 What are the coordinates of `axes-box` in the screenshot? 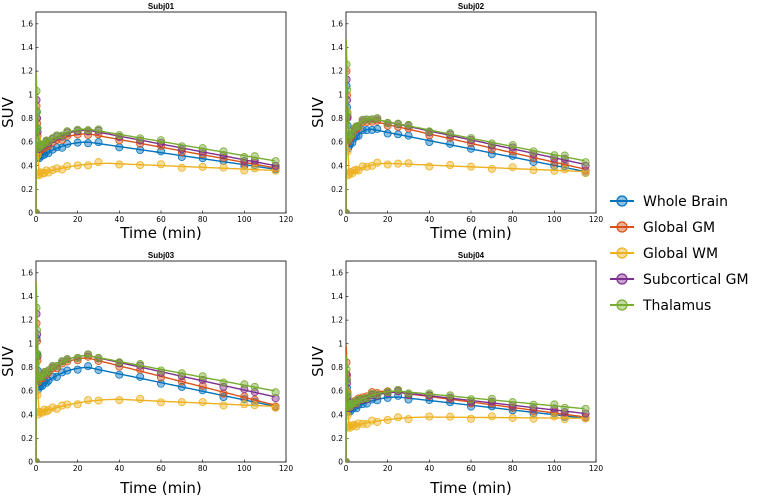 It's located at (471, 361).